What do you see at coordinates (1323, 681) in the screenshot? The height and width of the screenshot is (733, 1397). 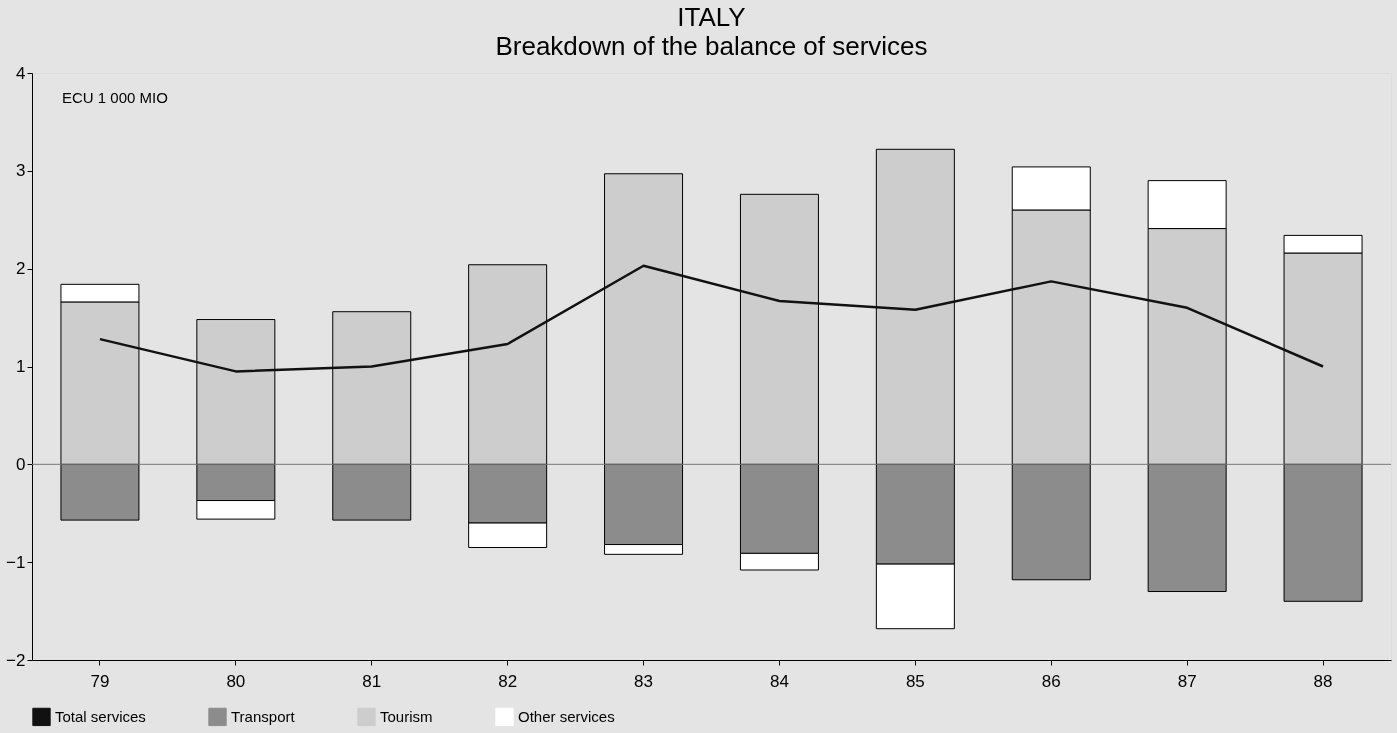 I see `x-tick-label: 88` at bounding box center [1323, 681].